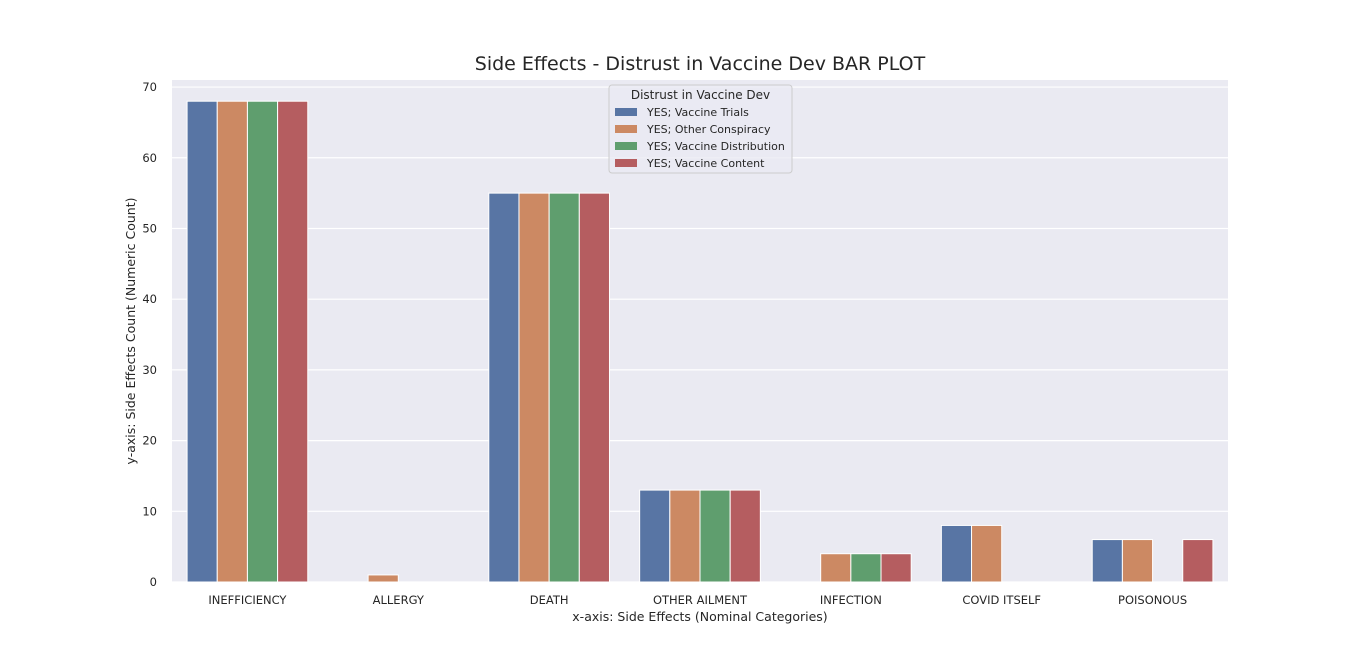  What do you see at coordinates (149, 441) in the screenshot?
I see `y-tick-label: 20` at bounding box center [149, 441].